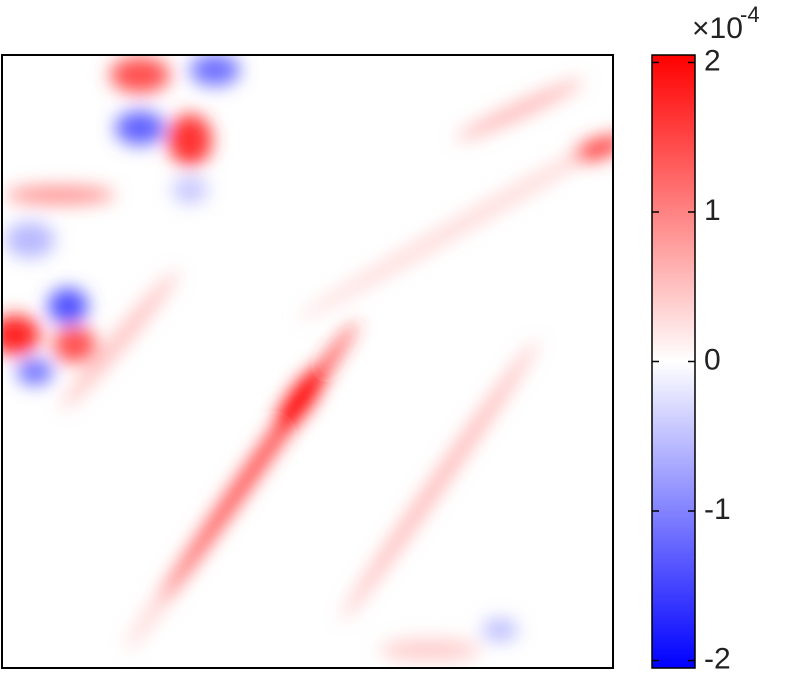 This screenshot has width=793, height=681. What do you see at coordinates (750, 14) in the screenshot?
I see `scale-exponent: -4` at bounding box center [750, 14].